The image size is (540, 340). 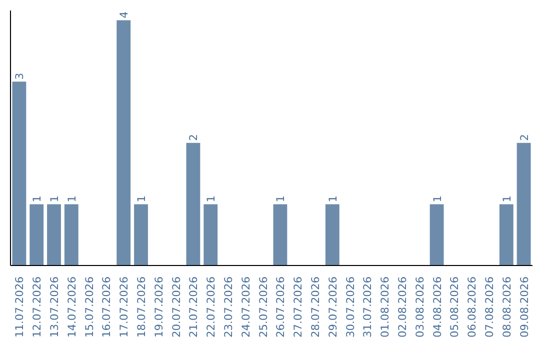 I want to click on x-tick-label: 12.07.2026, so click(x=37, y=307).